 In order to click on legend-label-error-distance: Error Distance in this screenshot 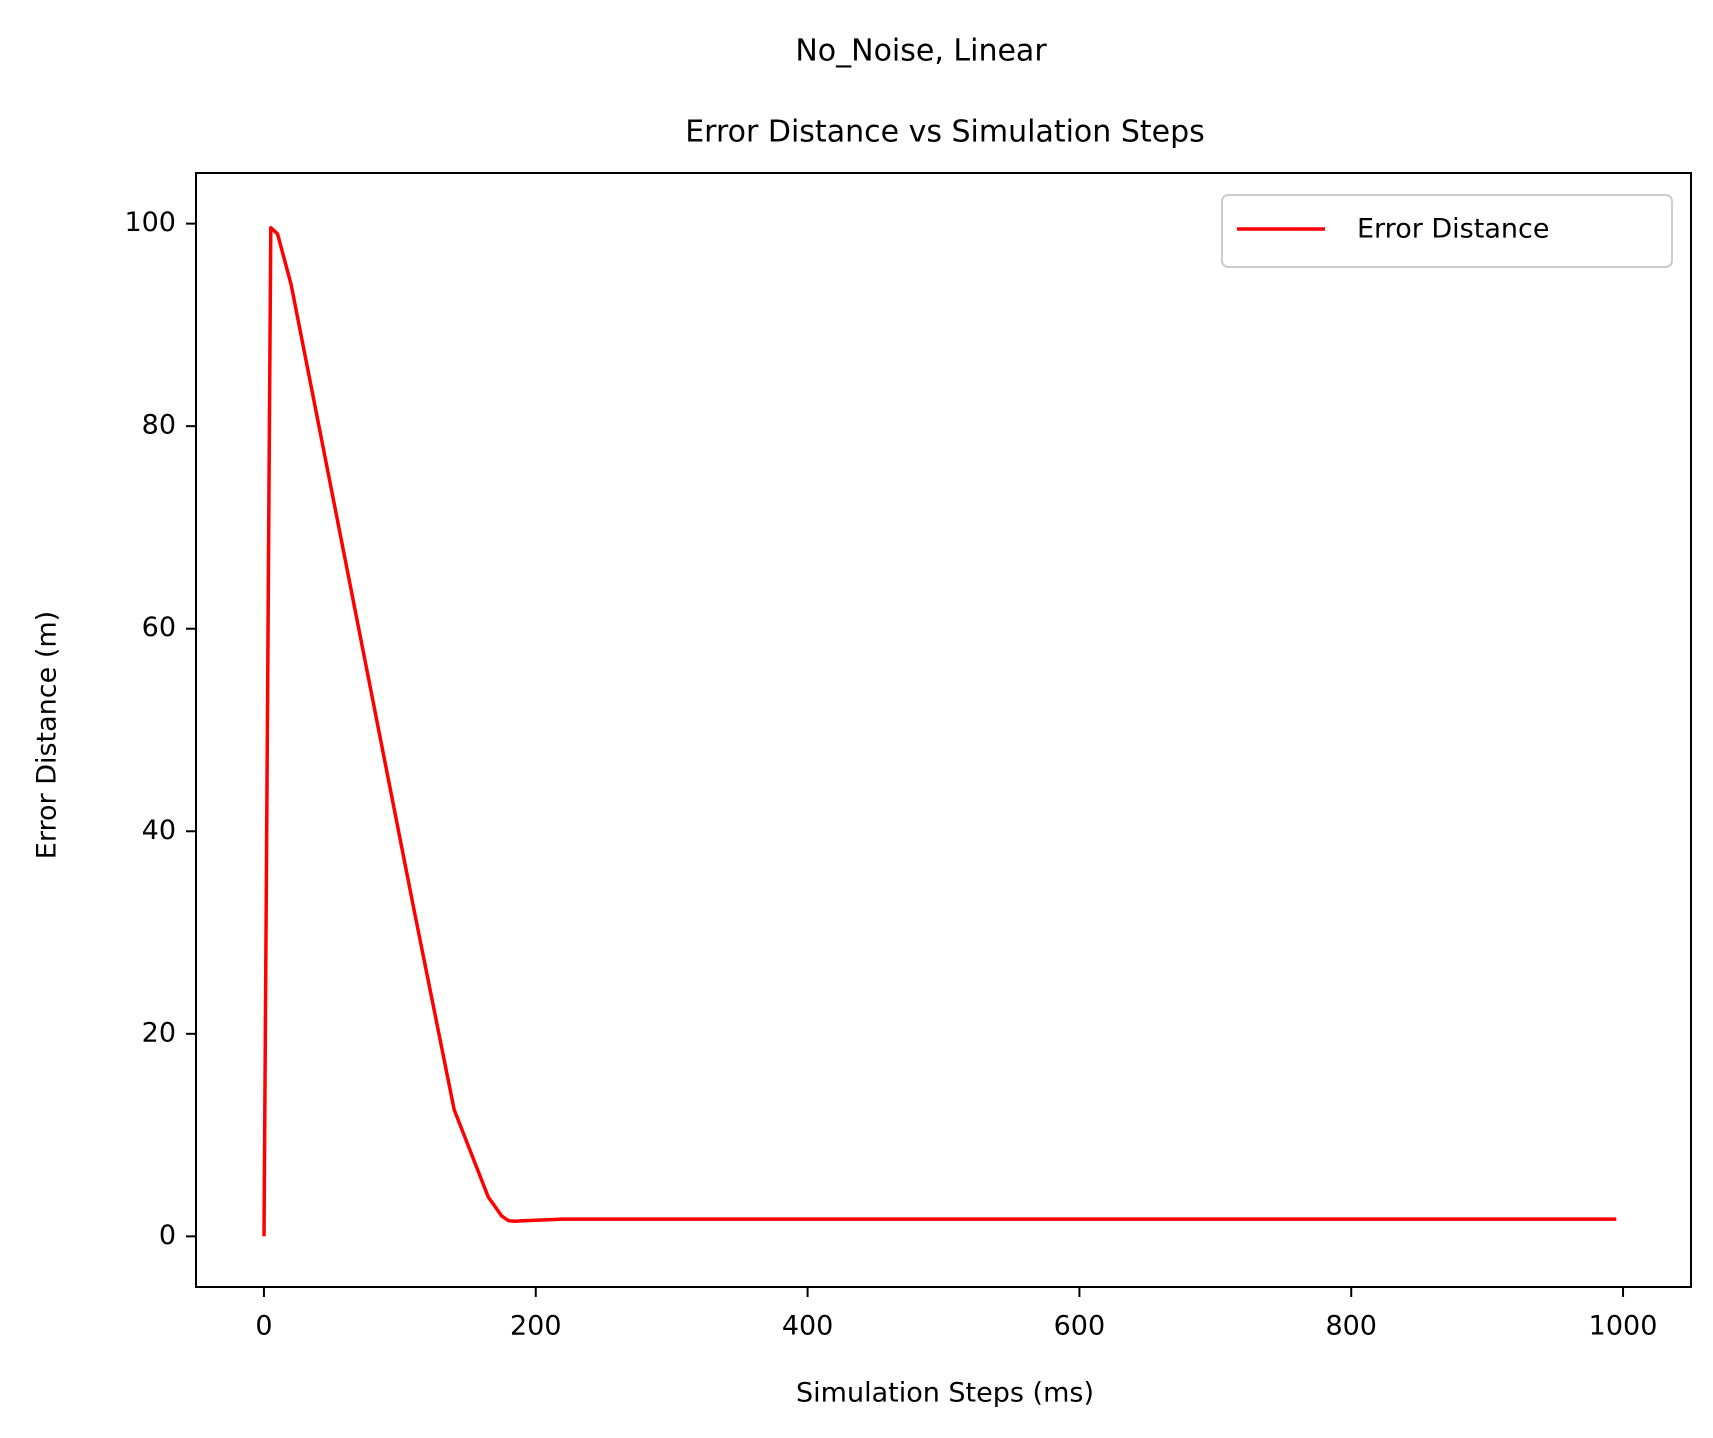, I will do `click(1453, 229)`.